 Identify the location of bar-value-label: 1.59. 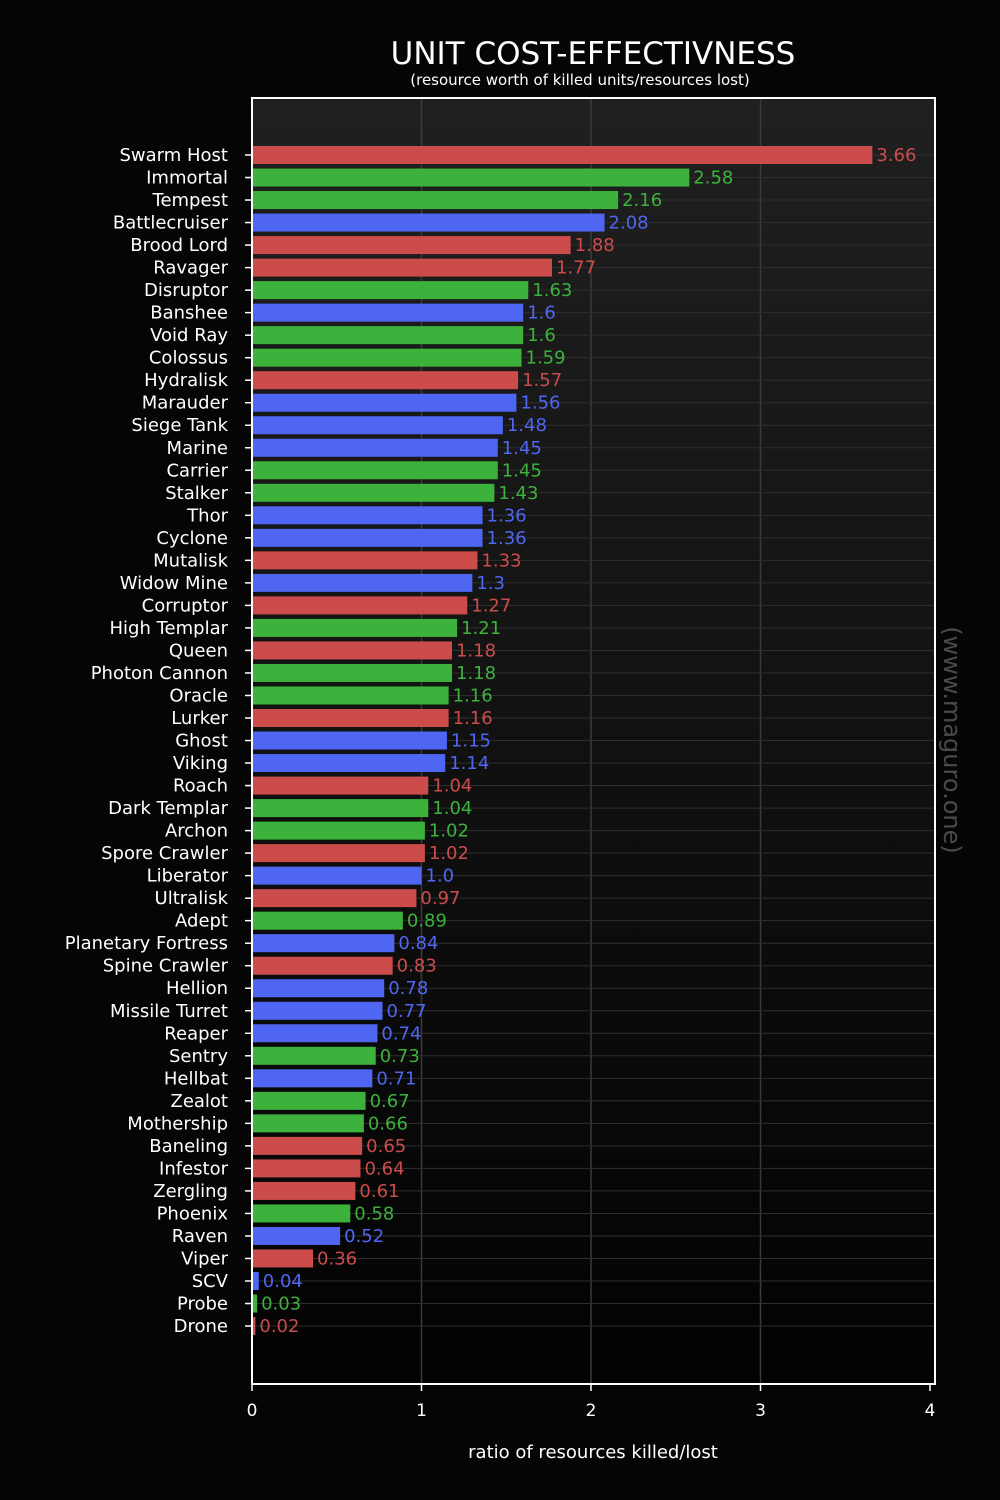
(546, 358).